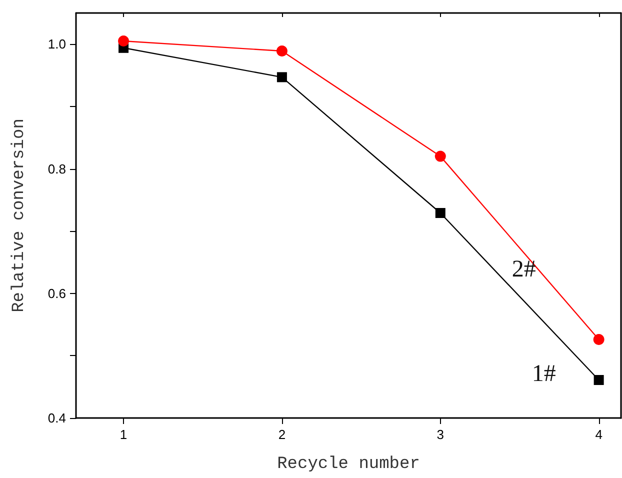 This screenshot has width=622, height=478. I want to click on y-tick-label: 0.4, so click(57, 418).